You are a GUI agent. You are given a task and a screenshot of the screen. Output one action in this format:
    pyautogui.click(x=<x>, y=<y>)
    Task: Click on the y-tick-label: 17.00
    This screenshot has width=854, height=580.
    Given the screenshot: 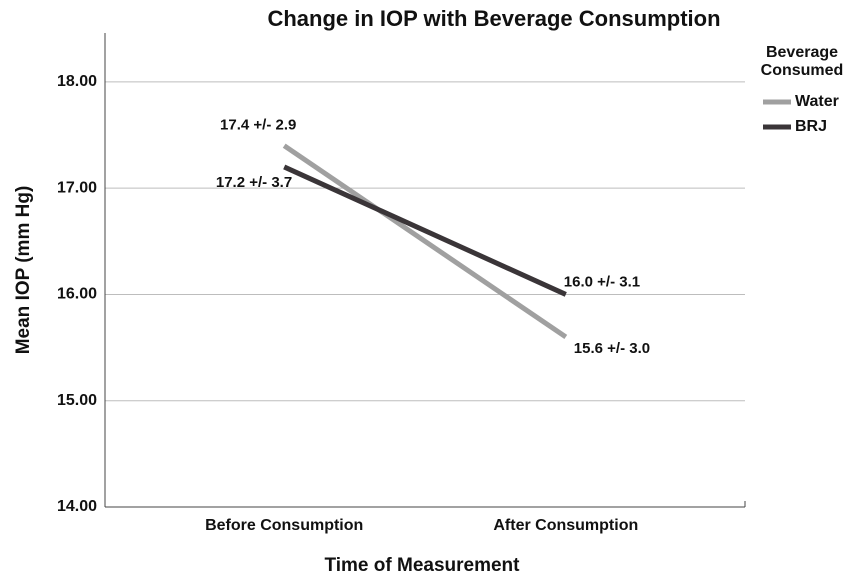 What is the action you would take?
    pyautogui.click(x=77, y=187)
    